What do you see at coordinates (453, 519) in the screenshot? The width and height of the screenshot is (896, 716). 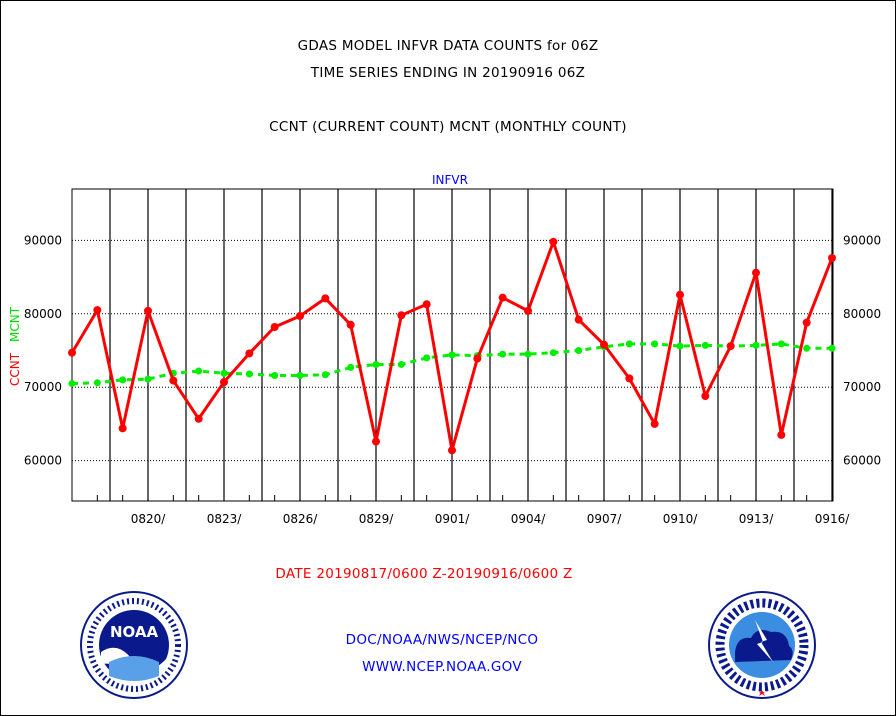 I see `x-tick-label: 0901/` at bounding box center [453, 519].